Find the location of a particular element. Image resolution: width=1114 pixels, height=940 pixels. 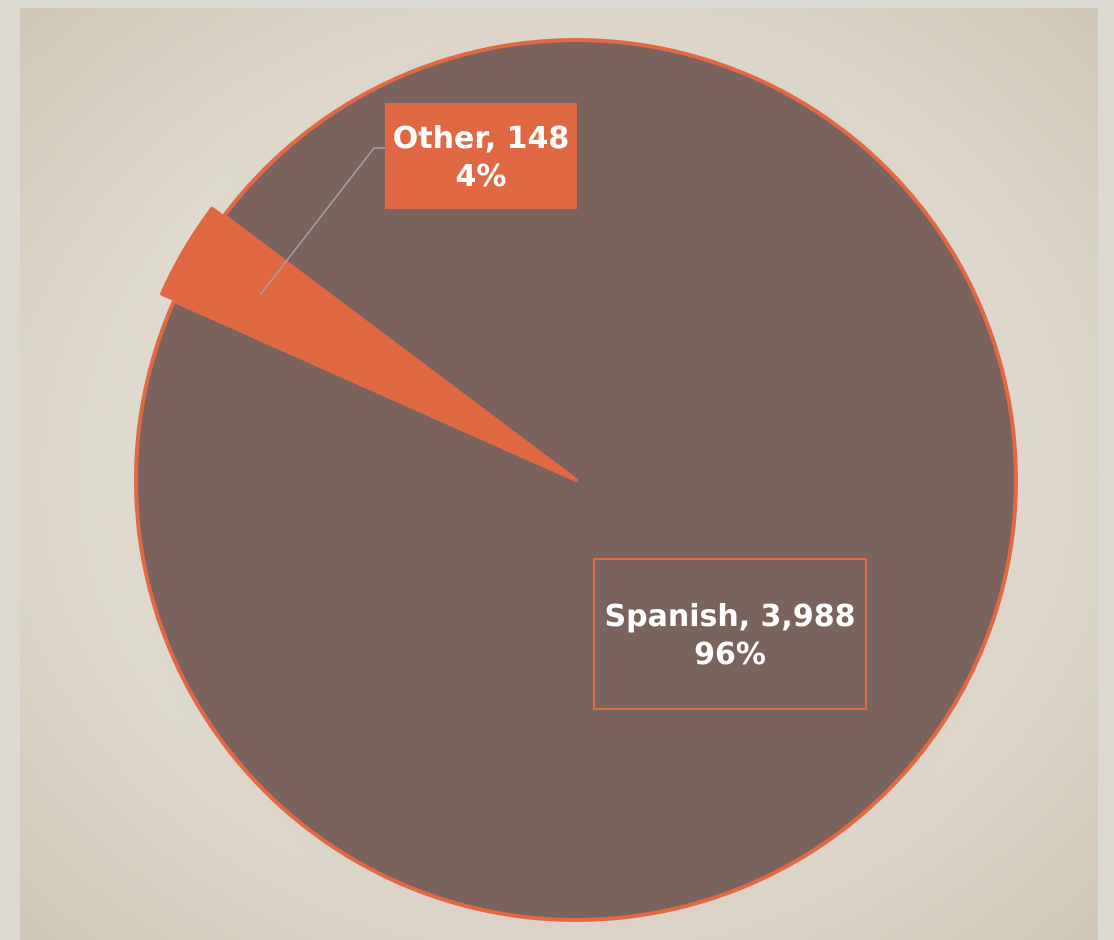

data-label-box-spanish is located at coordinates (730, 634).